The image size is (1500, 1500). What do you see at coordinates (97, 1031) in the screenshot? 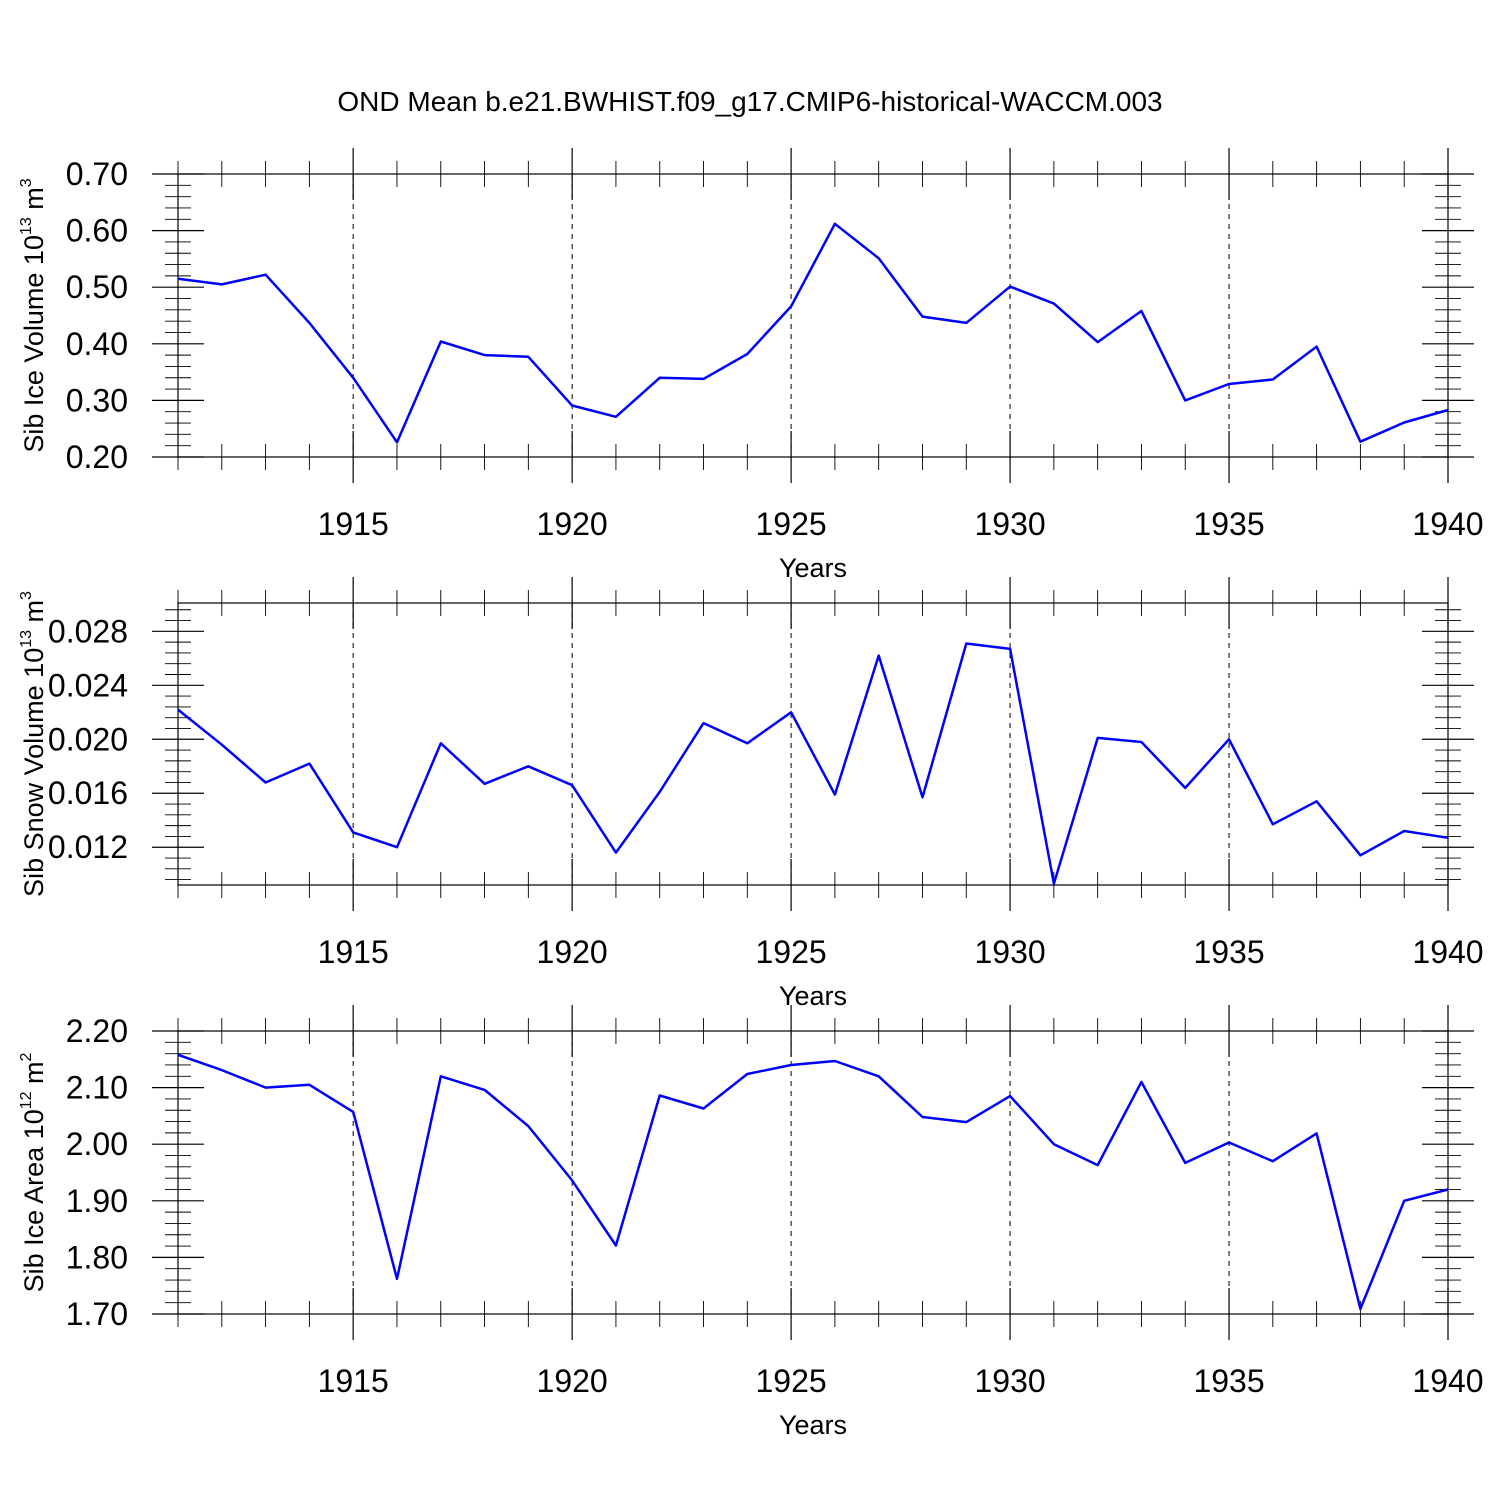
I see `y-tick-label: 2.20` at bounding box center [97, 1031].